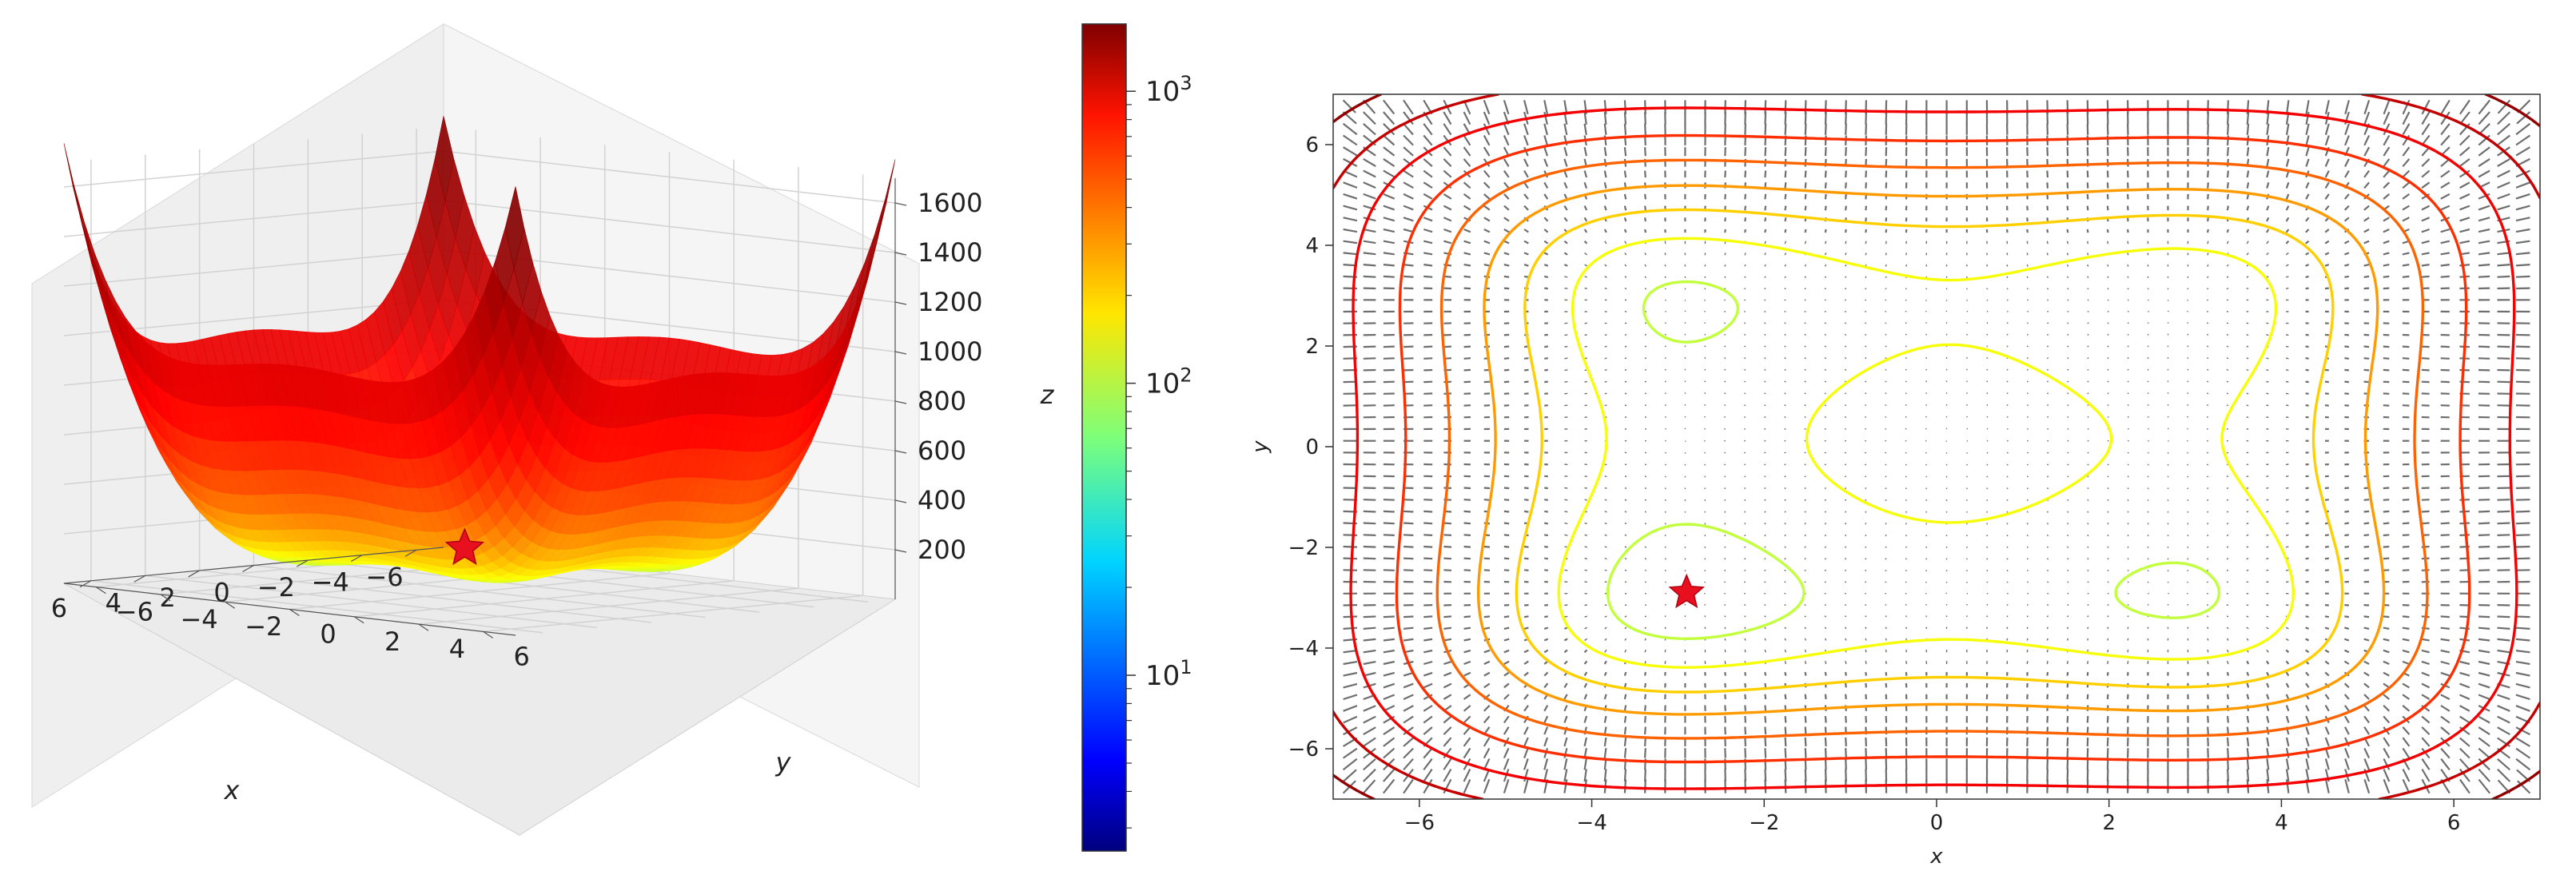 Image resolution: width=2576 pixels, height=883 pixels. Describe the element at coordinates (1136, 438) in the screenshot. I see `colorbar: 101 102 103` at that location.